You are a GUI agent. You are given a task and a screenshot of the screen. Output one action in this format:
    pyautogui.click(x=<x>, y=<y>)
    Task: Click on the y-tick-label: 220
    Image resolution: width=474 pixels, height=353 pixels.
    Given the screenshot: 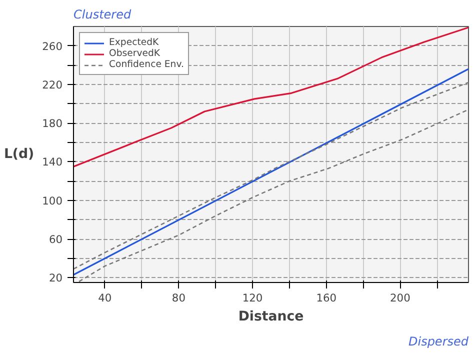 What is the action you would take?
    pyautogui.click(x=52, y=85)
    